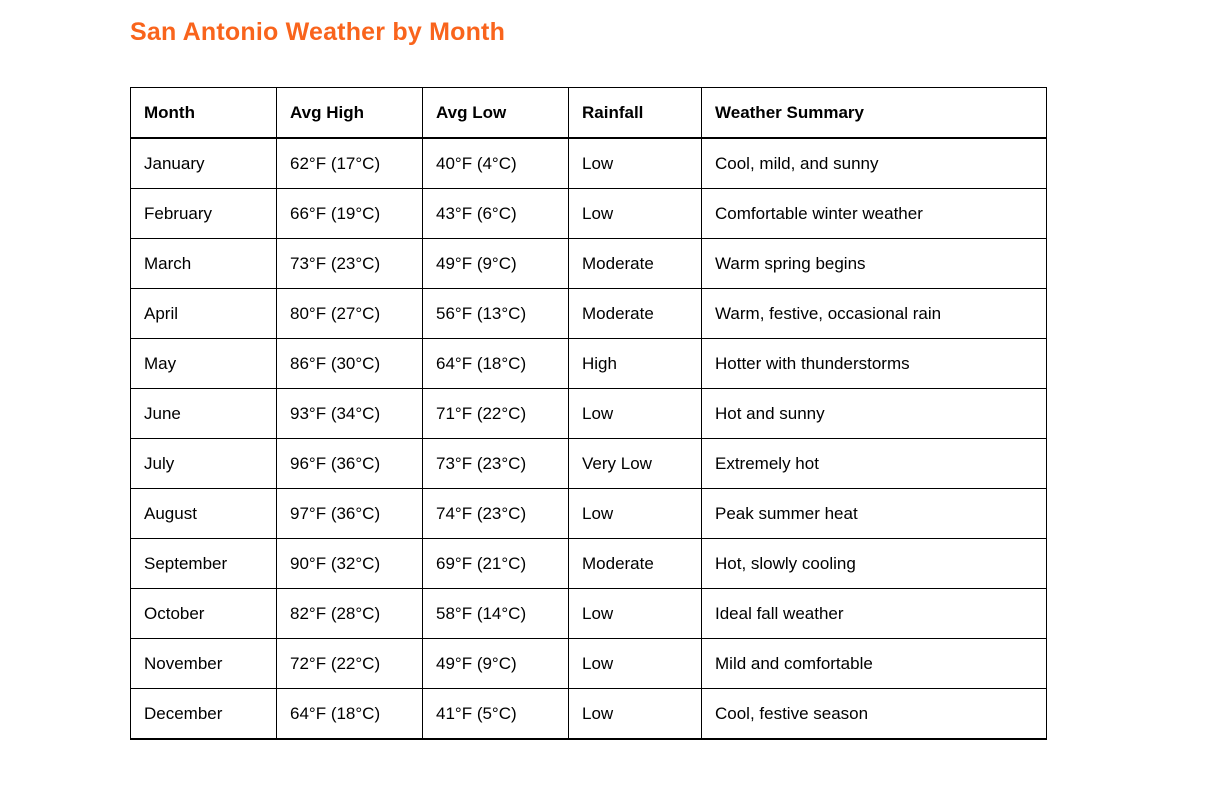  Describe the element at coordinates (349, 663) in the screenshot. I see `avg-high-cell: 72°F (22°C)` at that location.